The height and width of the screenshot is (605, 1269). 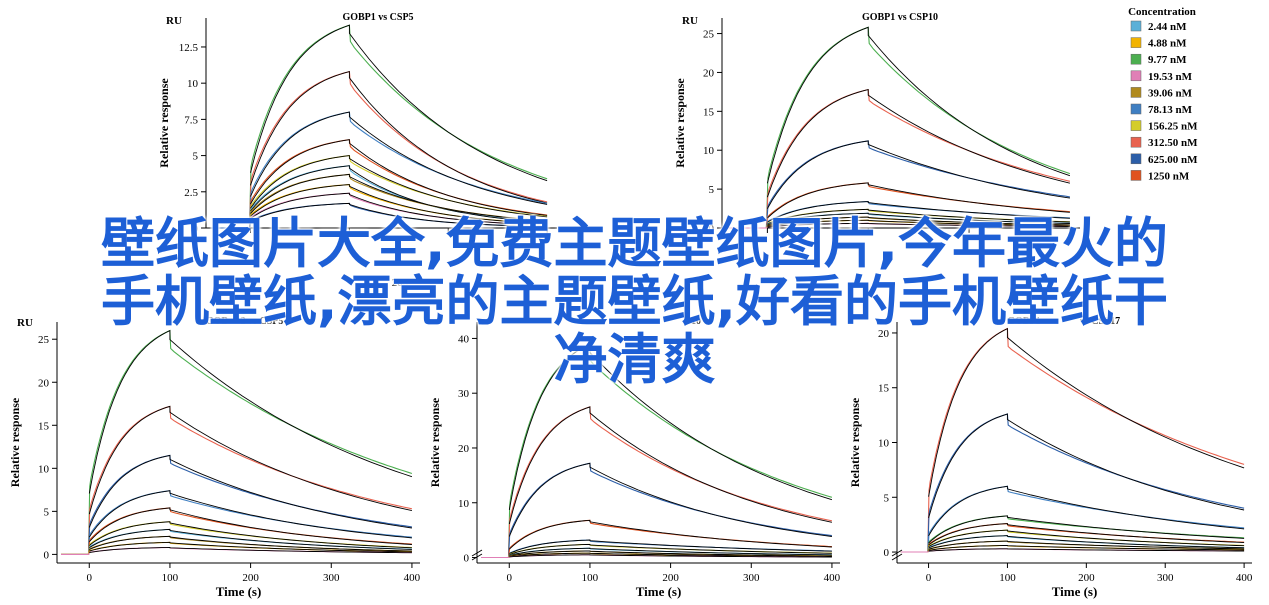 What do you see at coordinates (477, 555) in the screenshot?
I see `axis-break-mark` at bounding box center [477, 555].